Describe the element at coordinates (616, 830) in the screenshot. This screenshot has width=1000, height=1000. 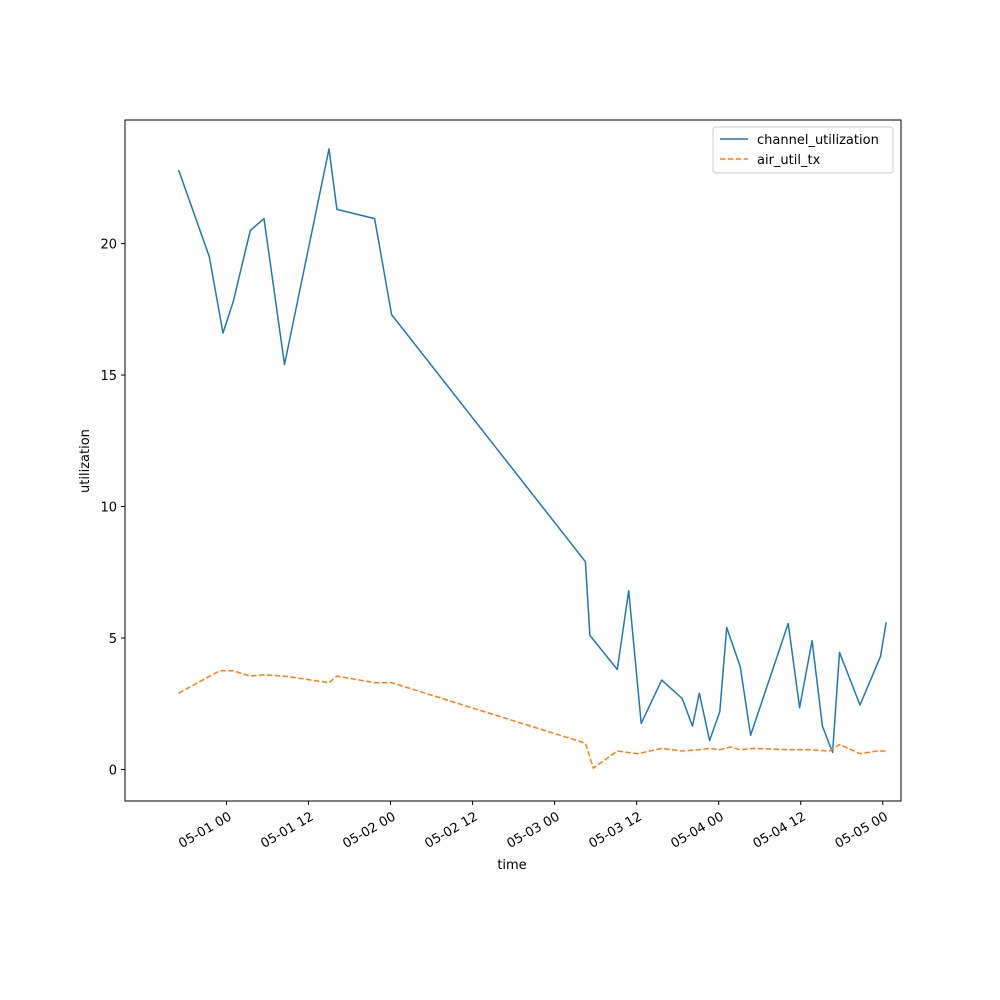
I see `x-tick-label: 05-03 12` at that location.